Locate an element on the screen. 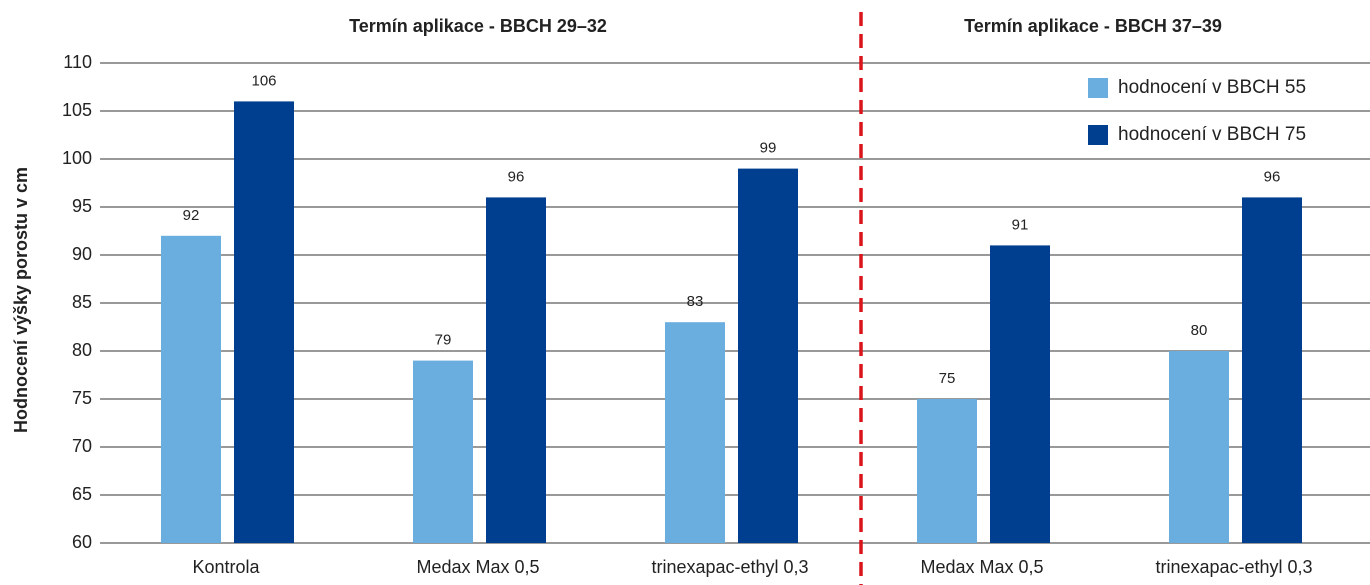 The height and width of the screenshot is (585, 1370). y-tick-label: 110 is located at coordinates (77, 62).